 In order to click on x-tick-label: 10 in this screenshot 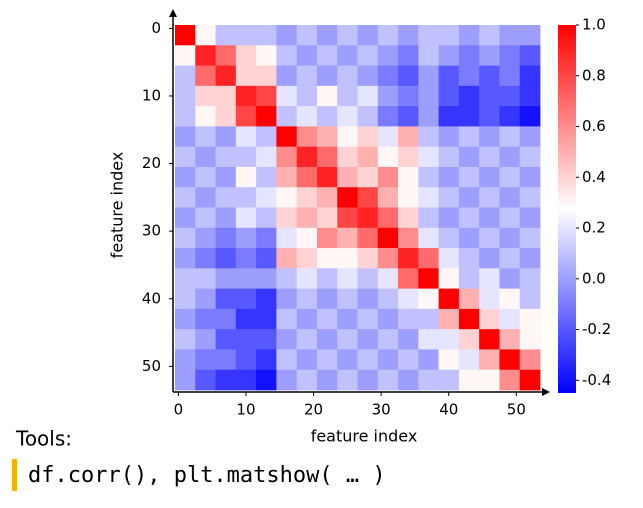, I will do `click(245, 410)`.